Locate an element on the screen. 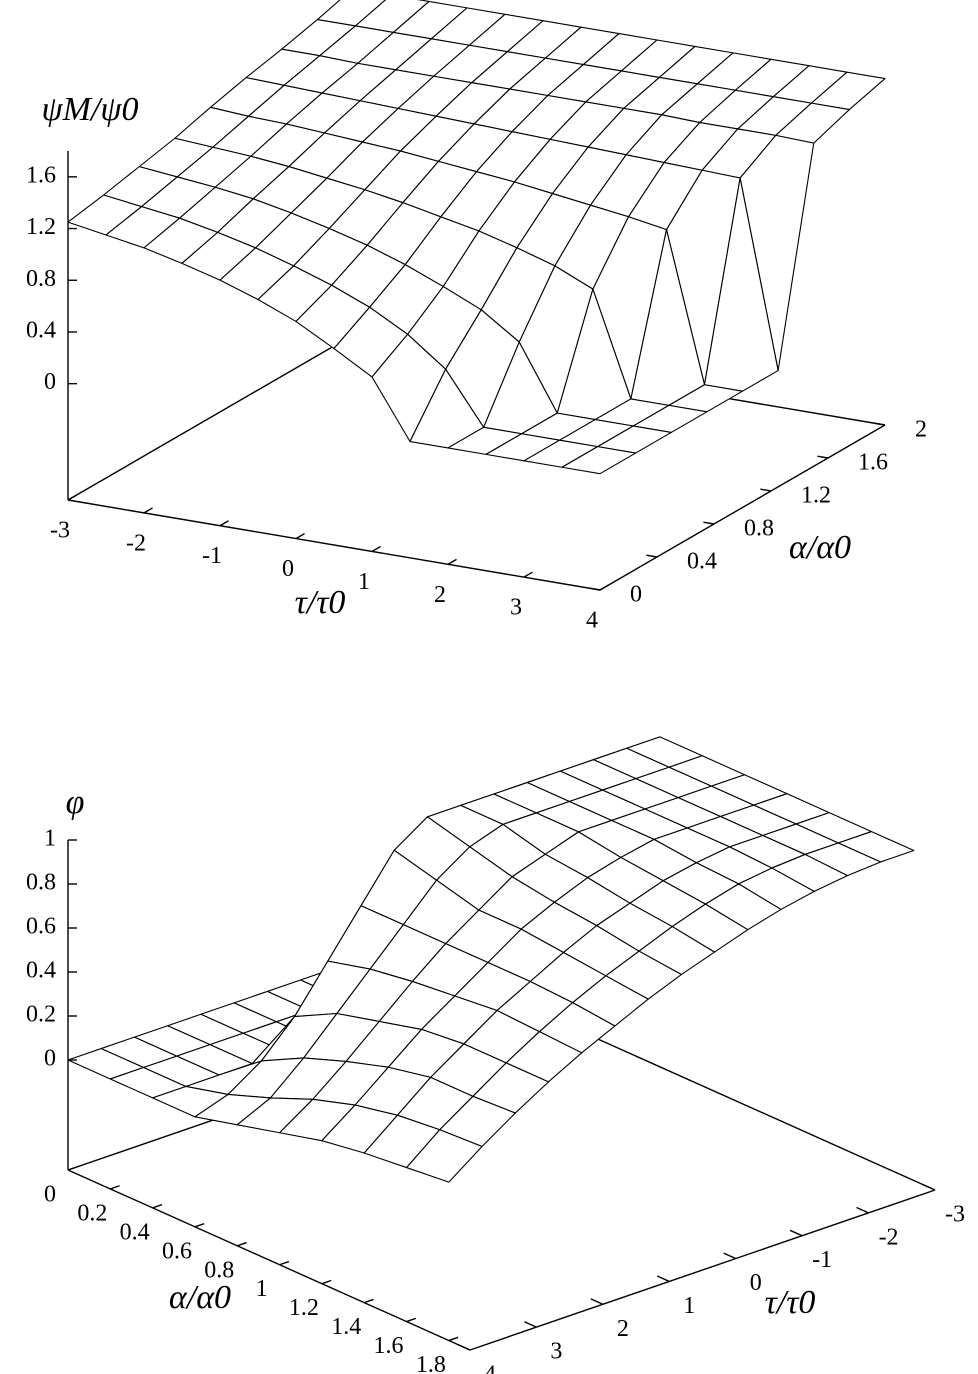 This screenshot has width=978, height=1374. z-tick-label: 1.6 is located at coordinates (41, 175).